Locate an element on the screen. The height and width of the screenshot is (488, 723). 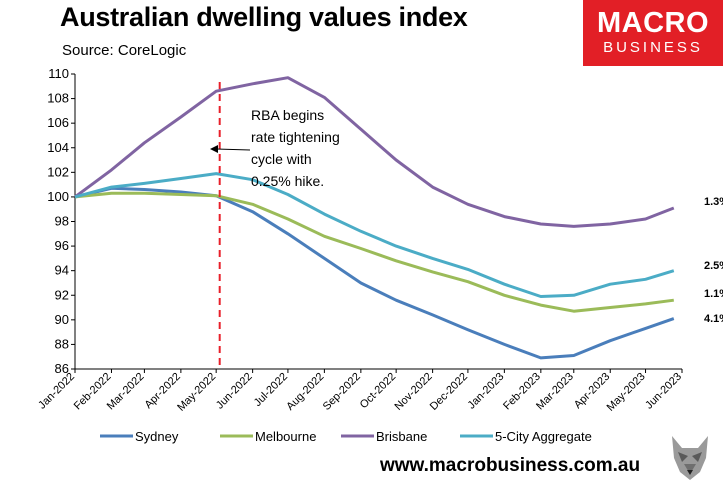
x-tick-label: Aug-2022 is located at coordinates (305, 392).